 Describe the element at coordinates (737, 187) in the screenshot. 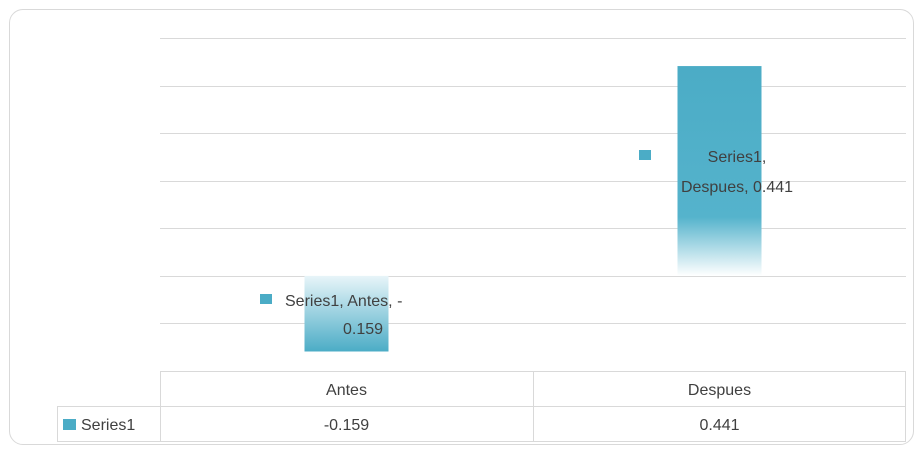

I see `data-label: Despues, 0.441` at that location.